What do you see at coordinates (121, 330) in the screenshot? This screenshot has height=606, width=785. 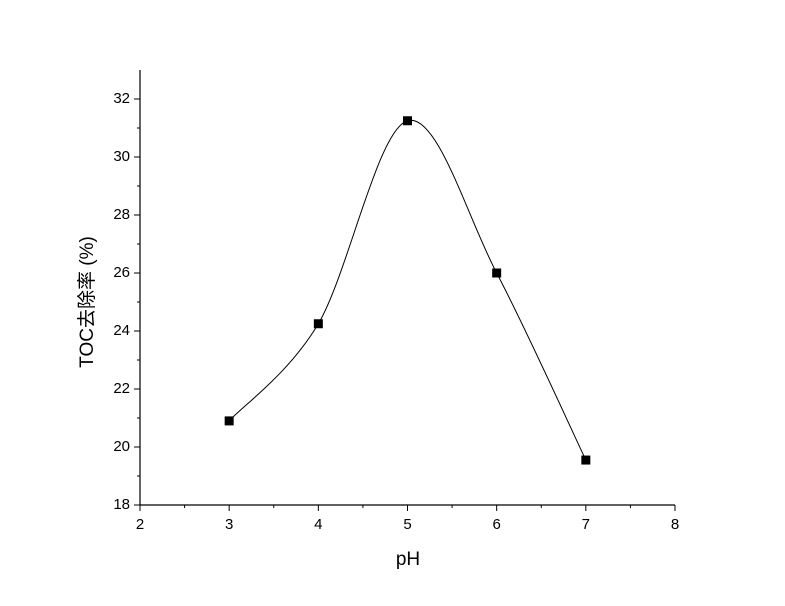 I see `y-tick-label: 24` at bounding box center [121, 330].